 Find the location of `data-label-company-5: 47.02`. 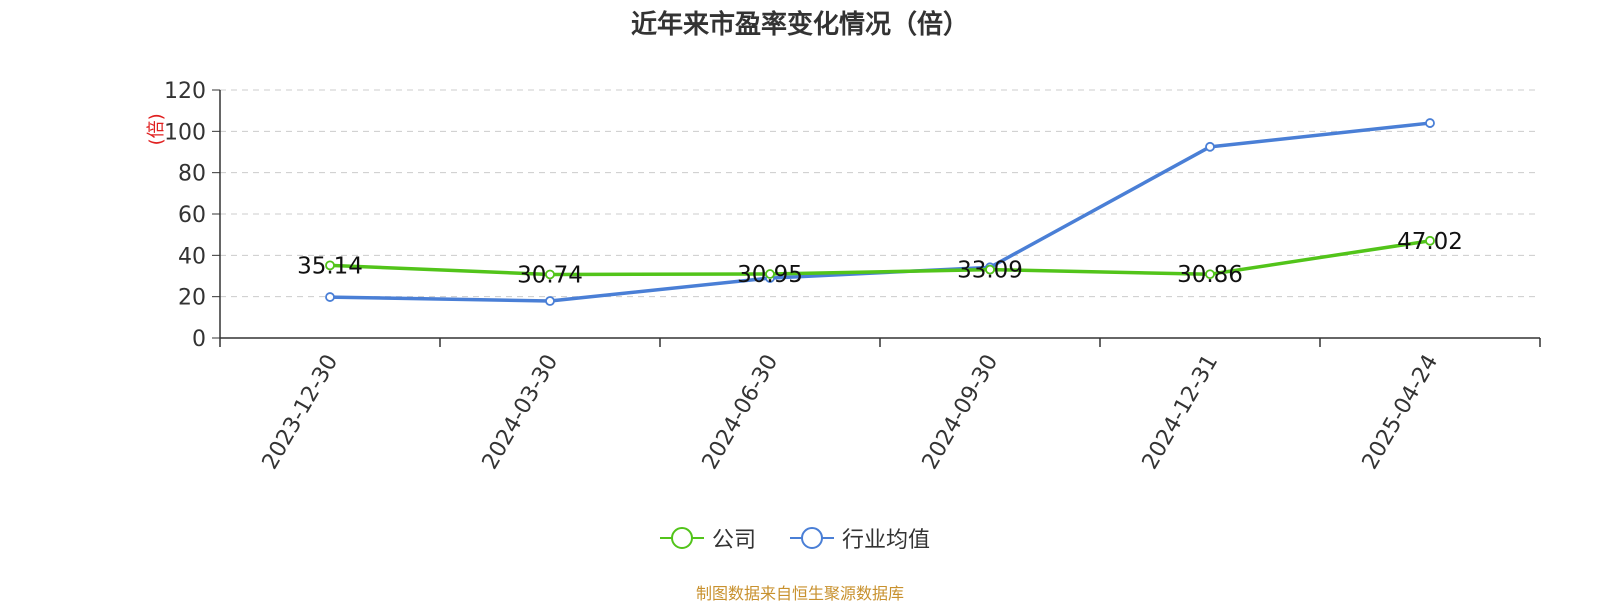

data-label-company-5: 47.02 is located at coordinates (1430, 242).